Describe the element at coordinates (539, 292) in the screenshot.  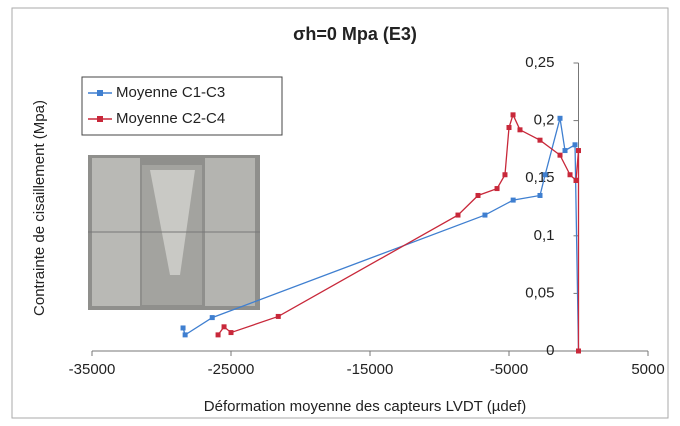
I see `y-tick-label: 0,05` at that location.